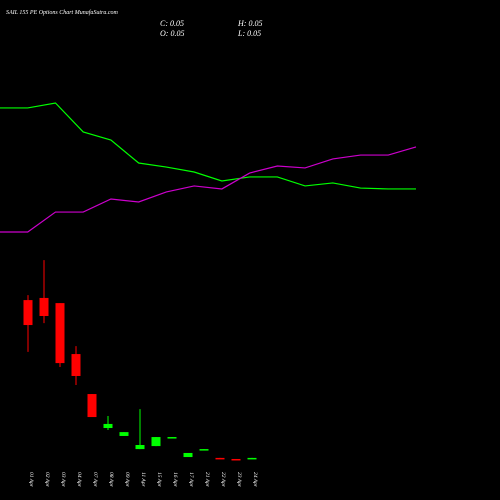 This screenshot has height=500, width=500. I want to click on x-tick-label: 07 Apr, so click(95, 480).